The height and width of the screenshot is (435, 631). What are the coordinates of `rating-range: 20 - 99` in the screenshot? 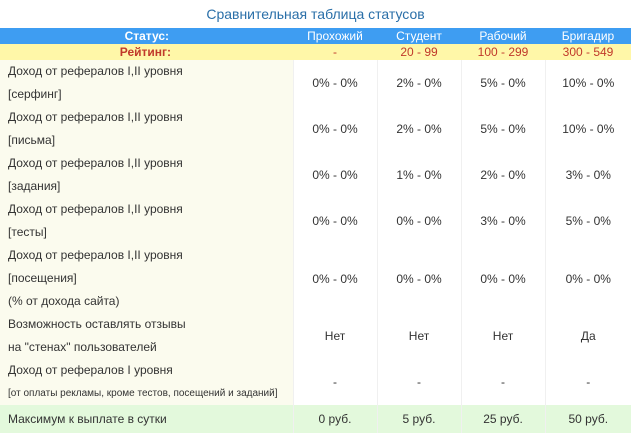 It's located at (419, 52).